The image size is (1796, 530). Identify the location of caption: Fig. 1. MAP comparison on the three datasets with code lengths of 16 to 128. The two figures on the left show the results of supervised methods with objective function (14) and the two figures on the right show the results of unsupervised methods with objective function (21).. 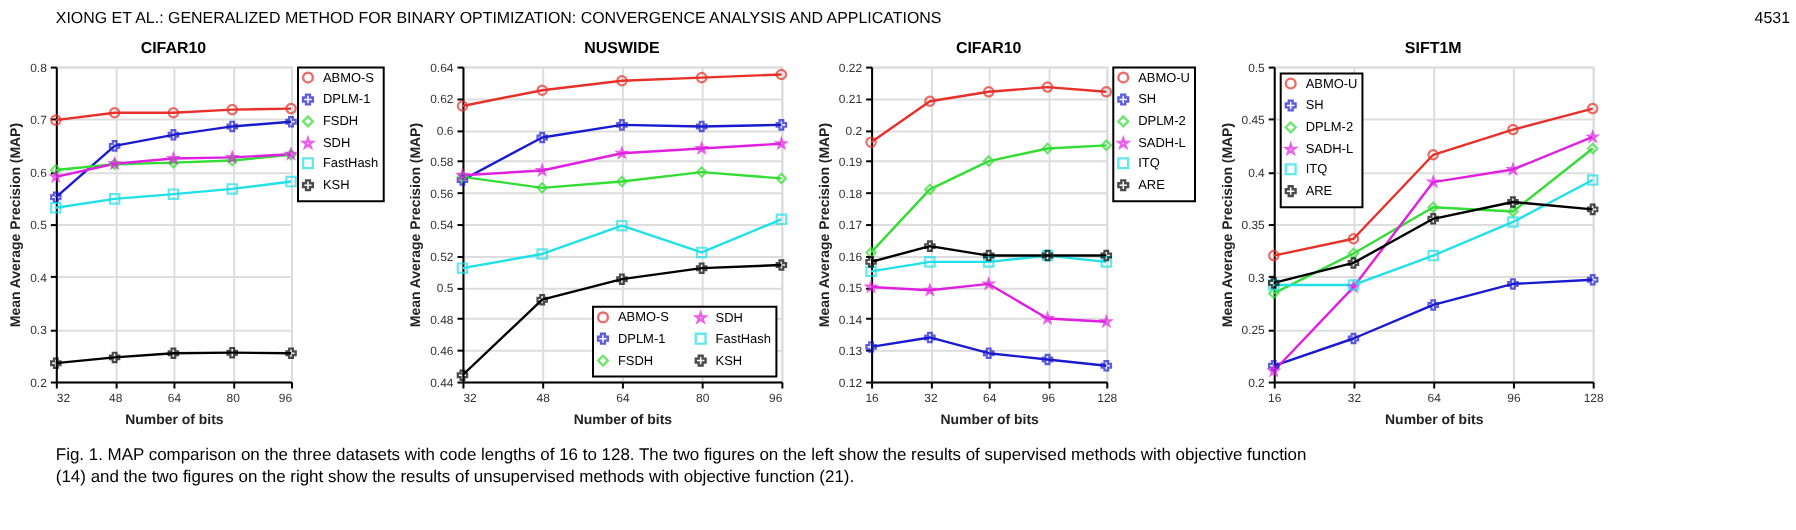
(681, 465).